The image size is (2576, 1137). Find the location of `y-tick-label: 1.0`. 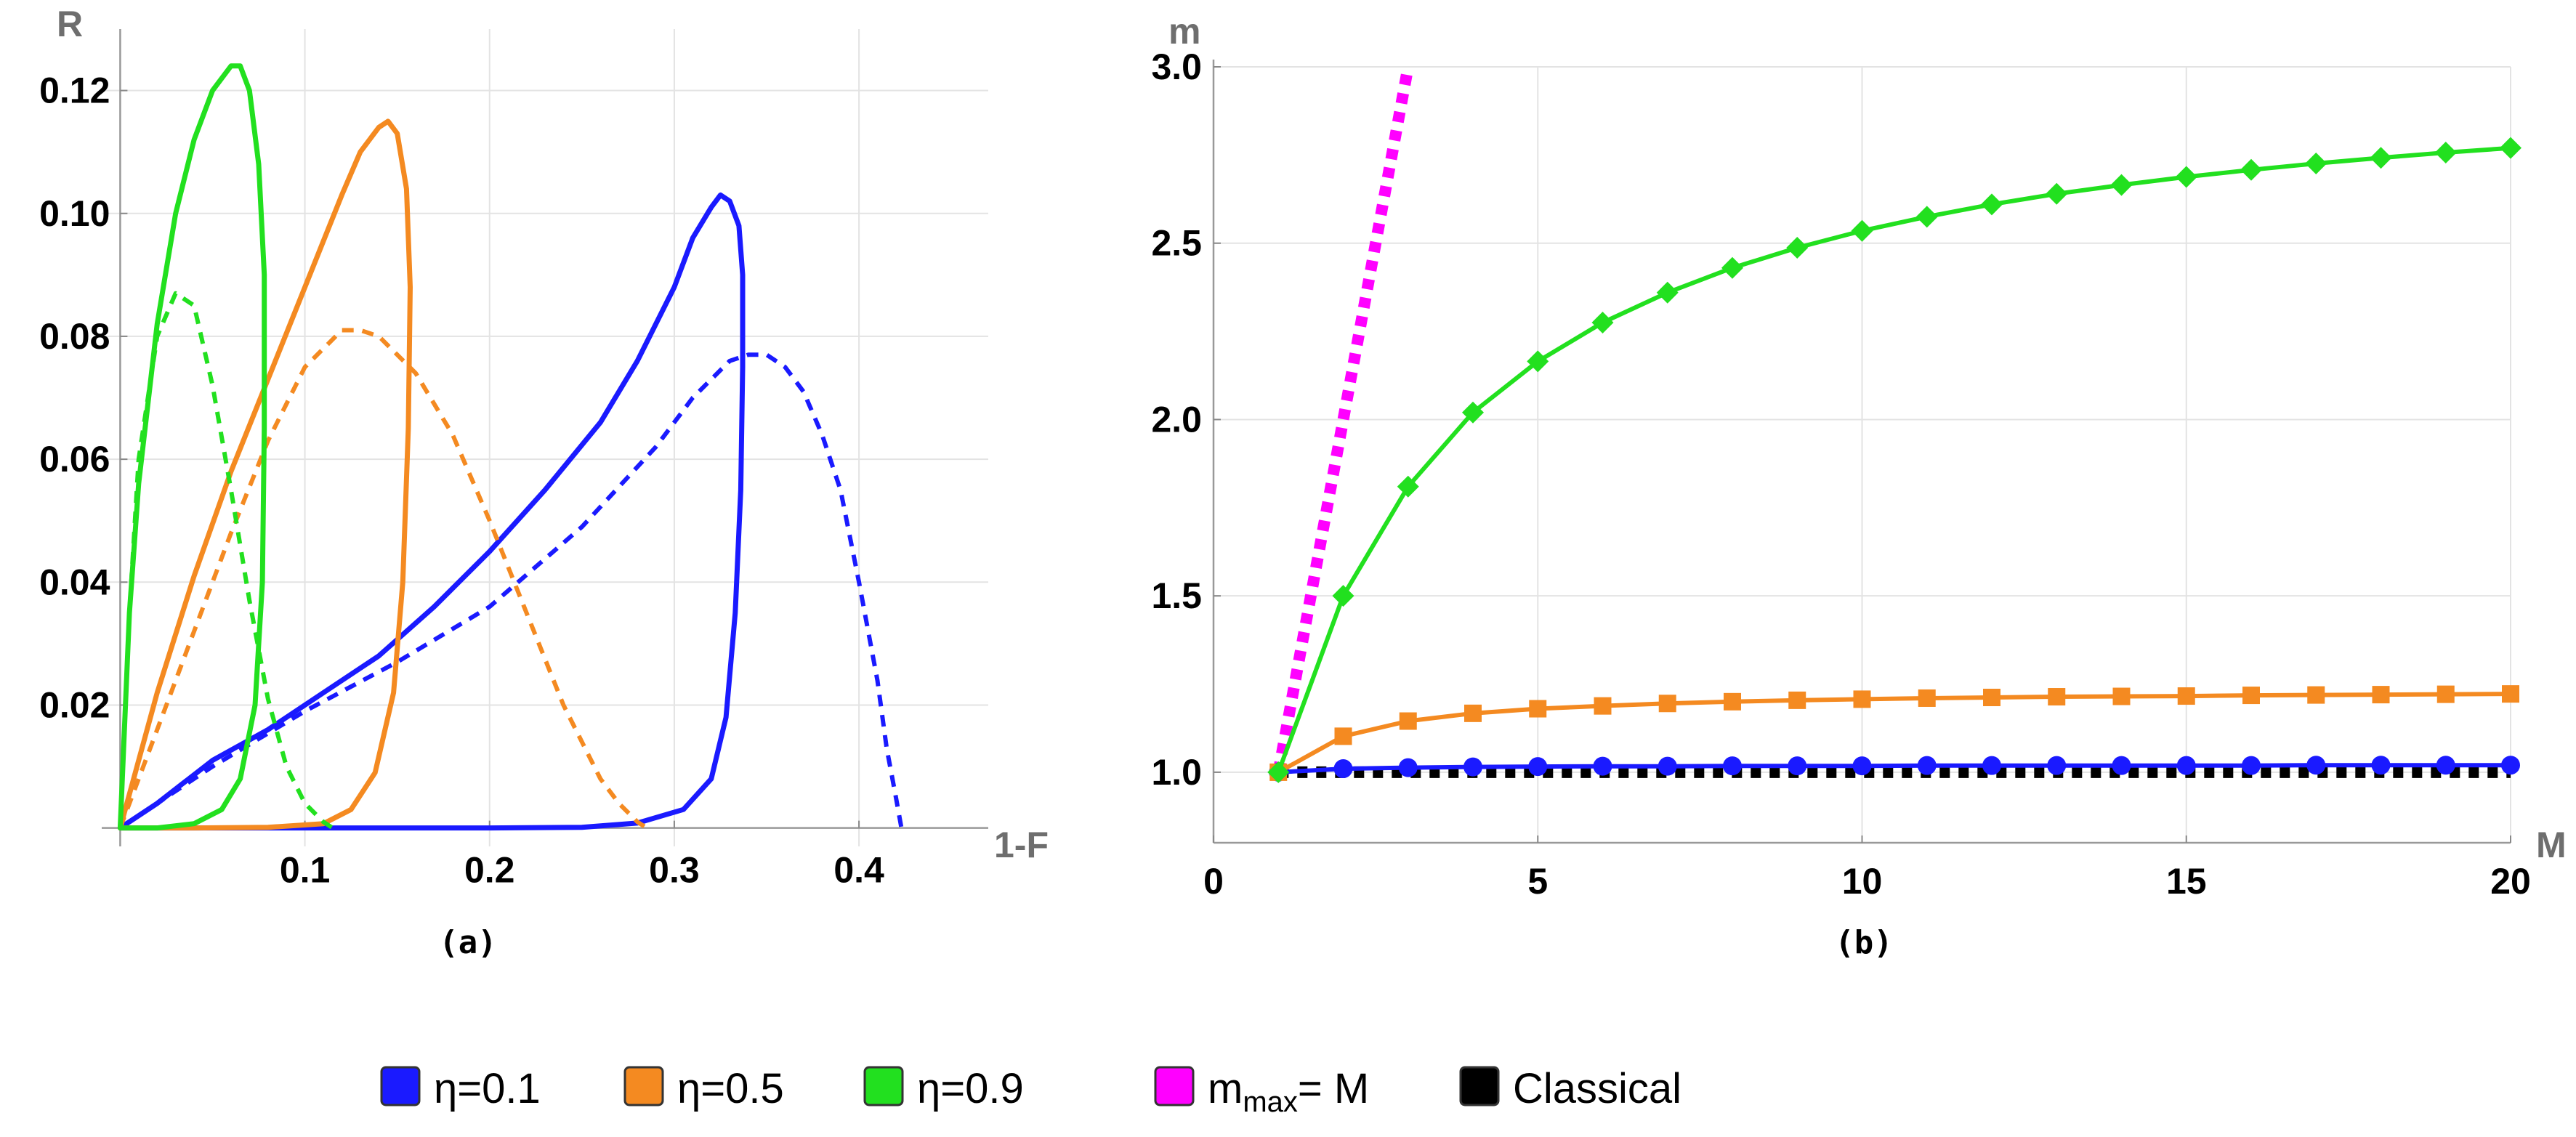

y-tick-label: 1.0 is located at coordinates (1177, 772).